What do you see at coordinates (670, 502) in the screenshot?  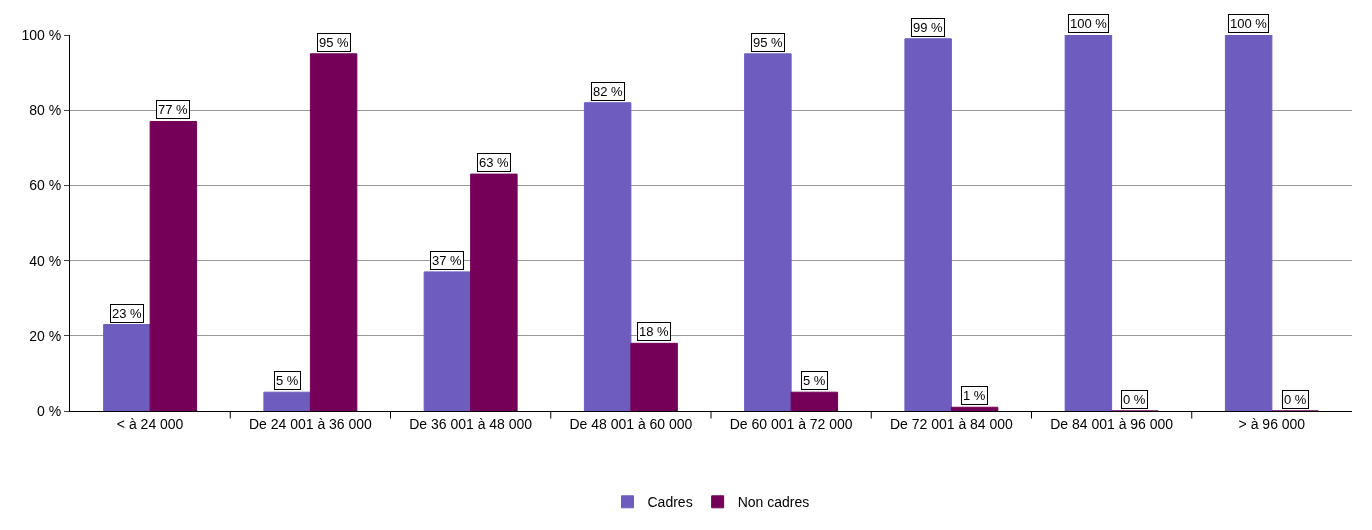 I see `legend-label: Cadres` at bounding box center [670, 502].